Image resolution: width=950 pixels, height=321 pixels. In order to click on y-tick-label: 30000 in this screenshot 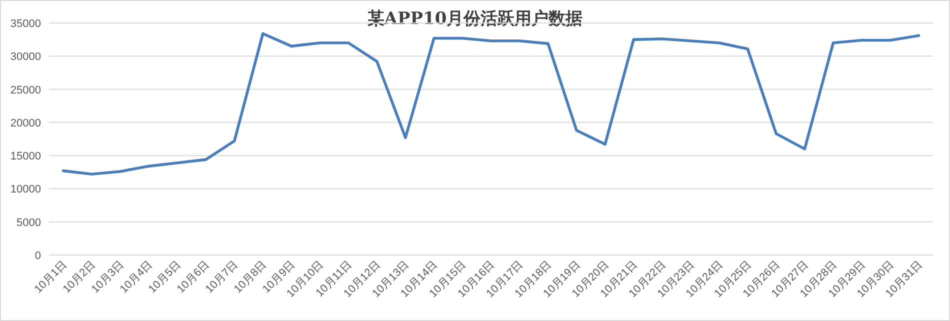, I will do `click(25, 57)`.